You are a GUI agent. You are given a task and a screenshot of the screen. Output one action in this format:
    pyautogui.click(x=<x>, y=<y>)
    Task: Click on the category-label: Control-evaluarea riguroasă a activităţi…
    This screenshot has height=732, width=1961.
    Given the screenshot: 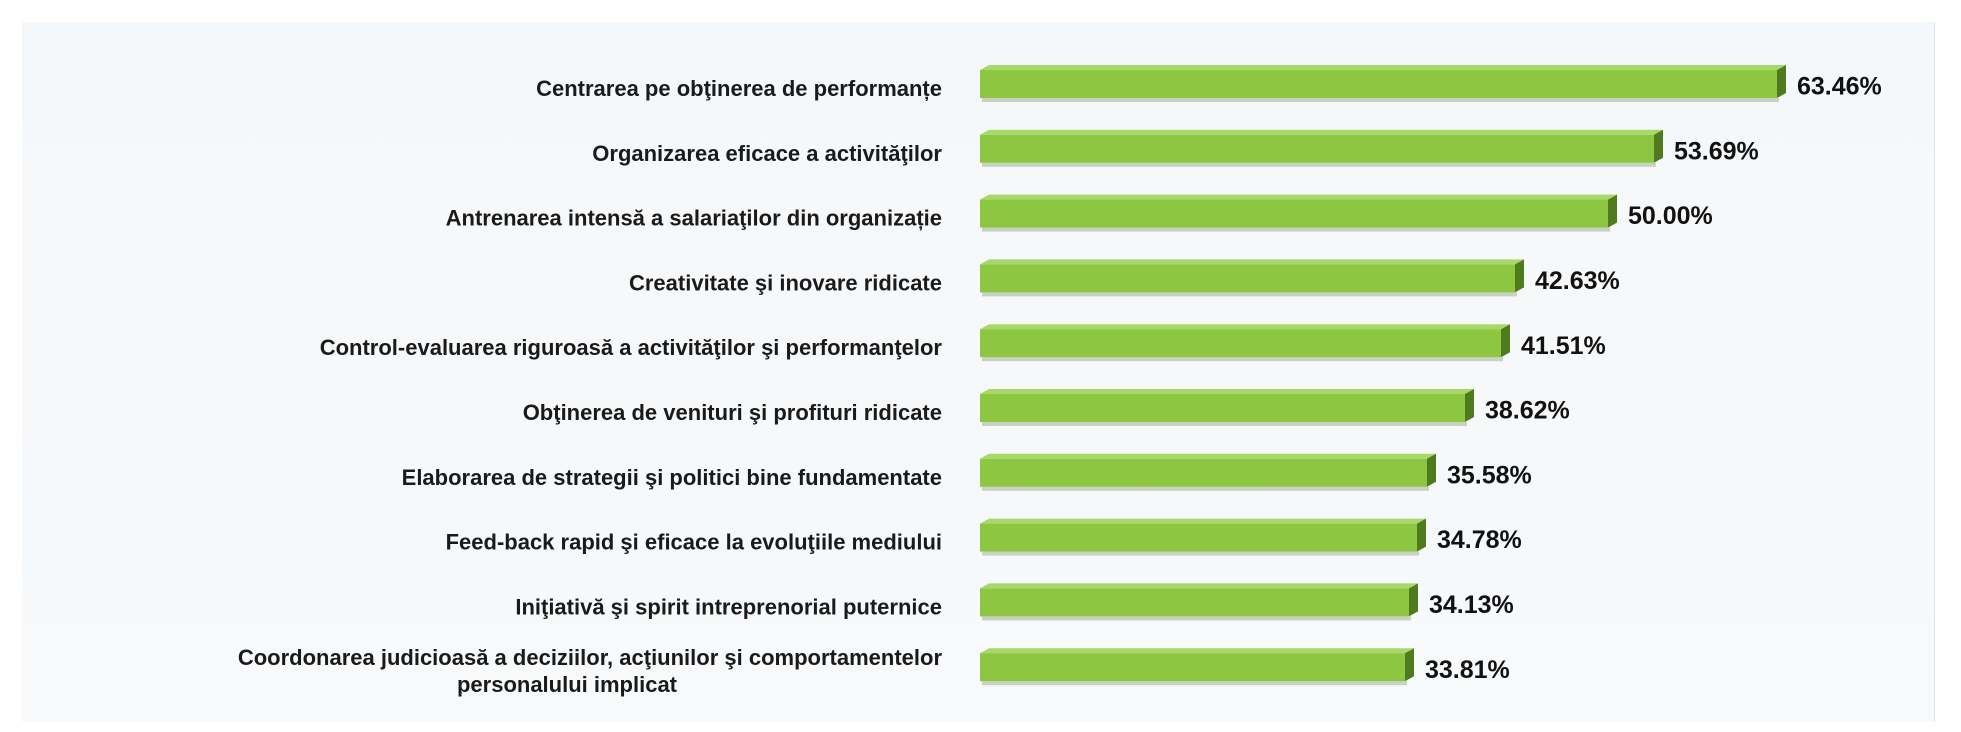 What is the action you would take?
    pyautogui.click(x=631, y=347)
    